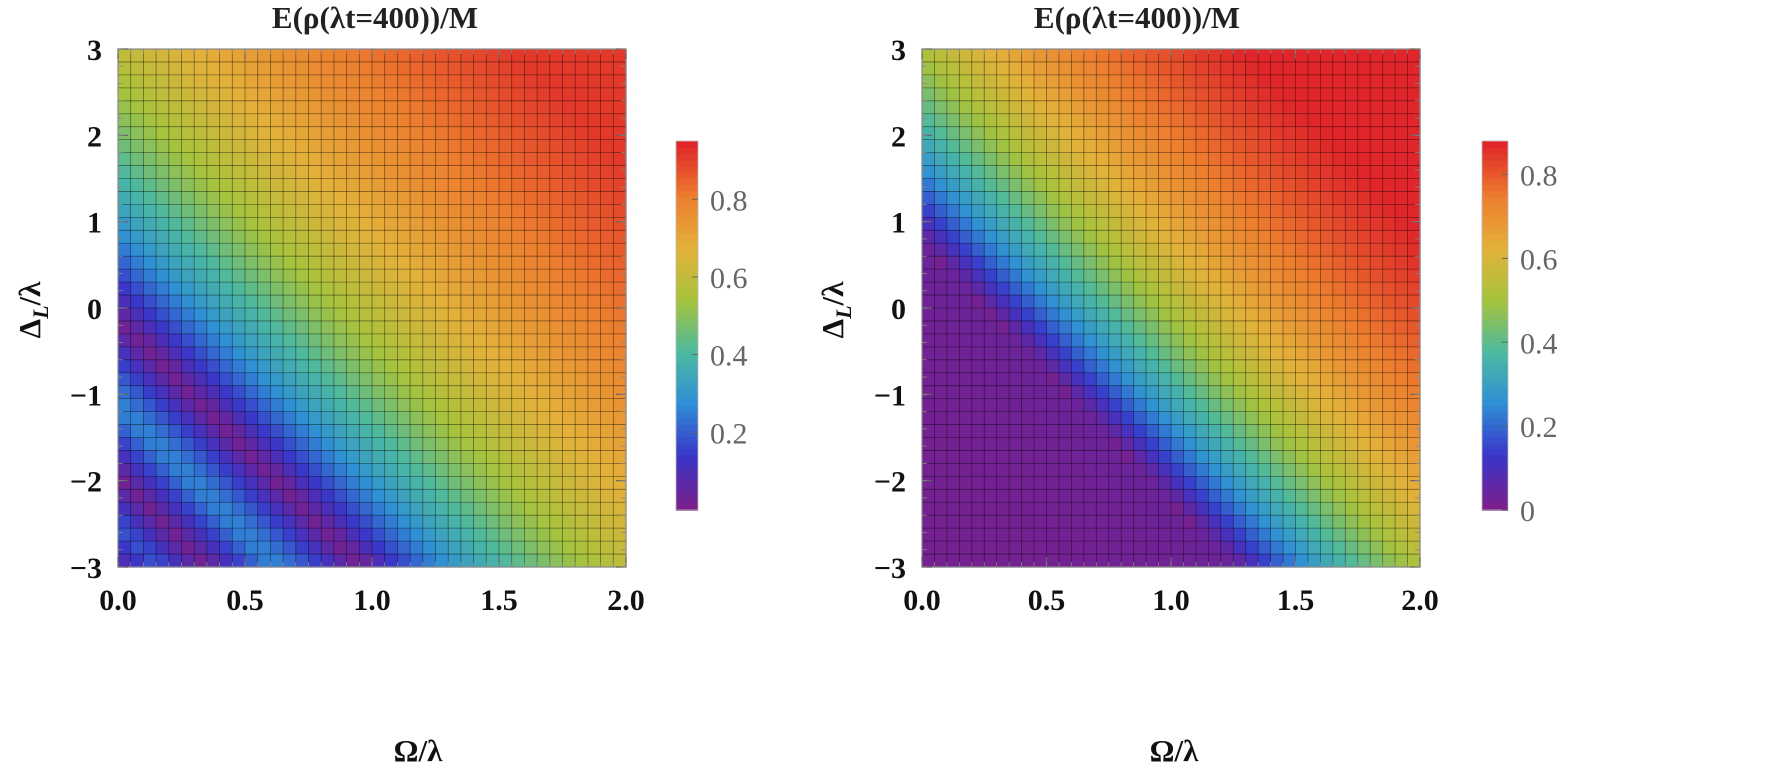 The width and height of the screenshot is (1773, 772). Describe the element at coordinates (898, 223) in the screenshot. I see `y-tick-label: 1` at that location.